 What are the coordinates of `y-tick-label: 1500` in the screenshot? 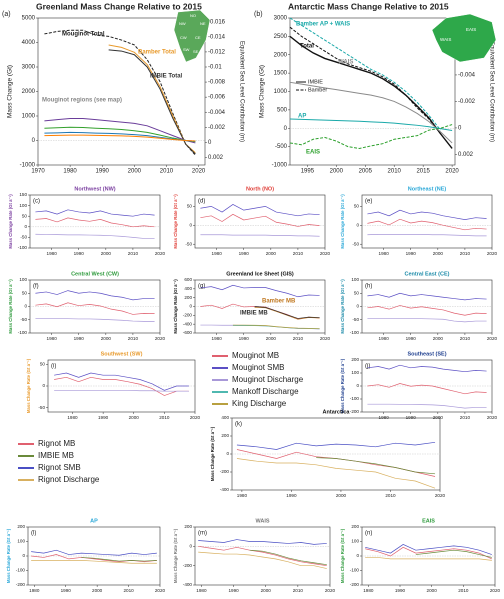 It's located at (281, 74).